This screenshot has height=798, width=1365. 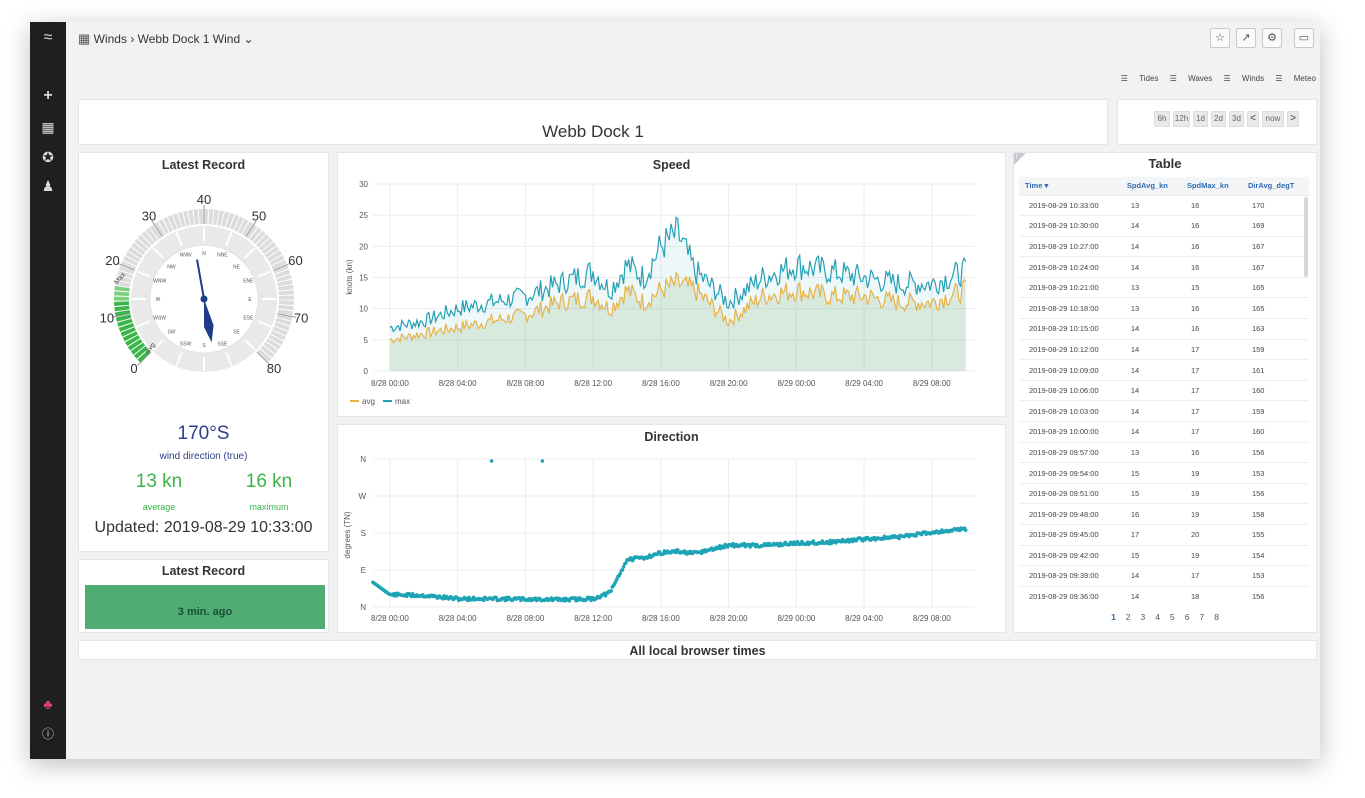 I want to click on page-link: 8, so click(x=1216, y=617).